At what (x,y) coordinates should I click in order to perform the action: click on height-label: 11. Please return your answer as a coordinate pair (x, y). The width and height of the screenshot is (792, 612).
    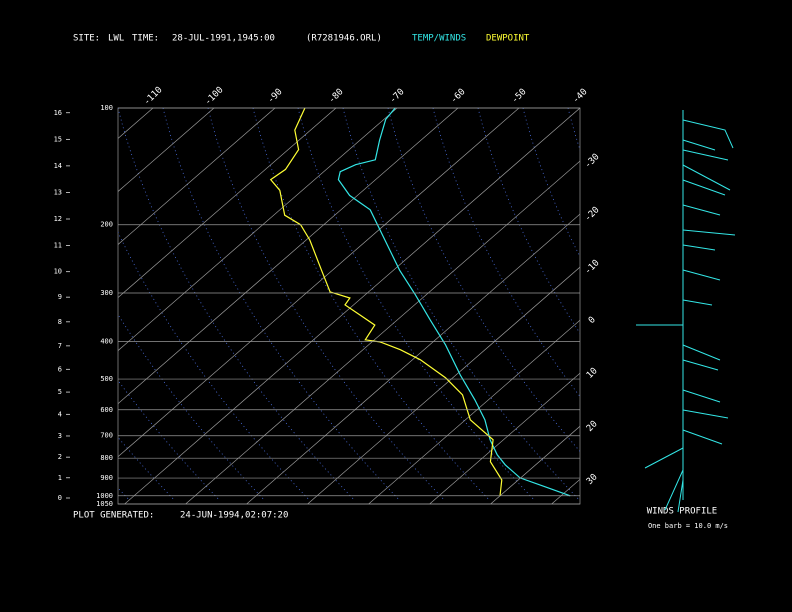
    Looking at the image, I should click on (58, 246).